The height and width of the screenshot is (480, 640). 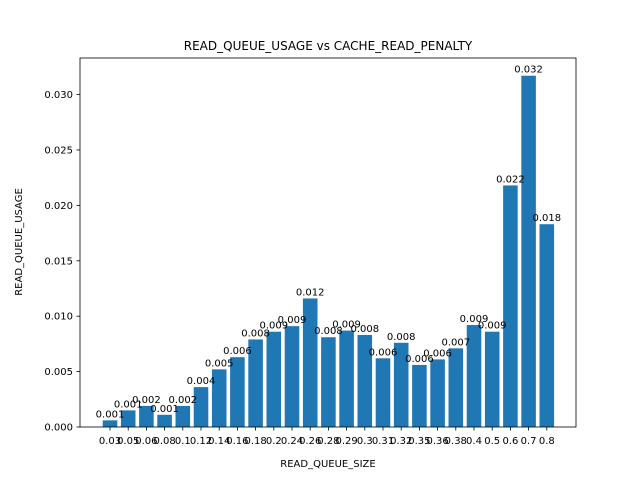 What do you see at coordinates (310, 441) in the screenshot?
I see `x-tick-label: 0.26` at bounding box center [310, 441].